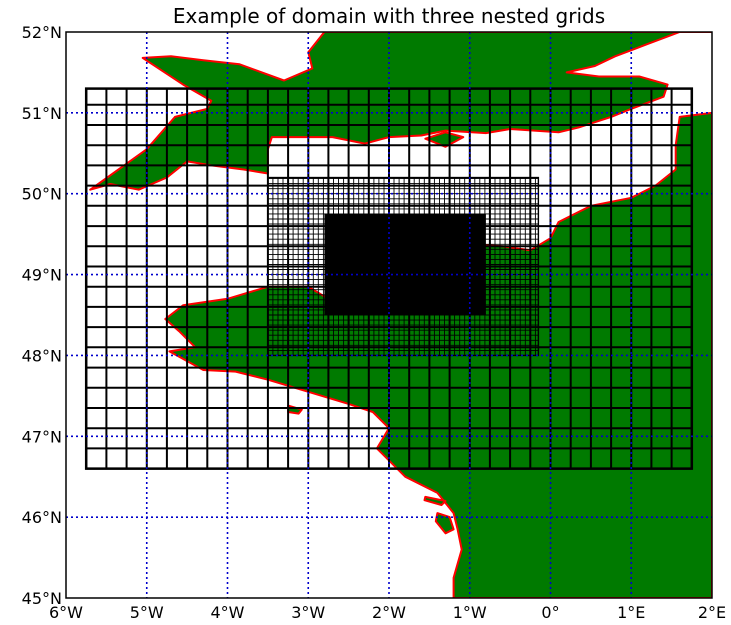  What do you see at coordinates (470, 612) in the screenshot?
I see `lon-tick-label: 1°W` at bounding box center [470, 612].